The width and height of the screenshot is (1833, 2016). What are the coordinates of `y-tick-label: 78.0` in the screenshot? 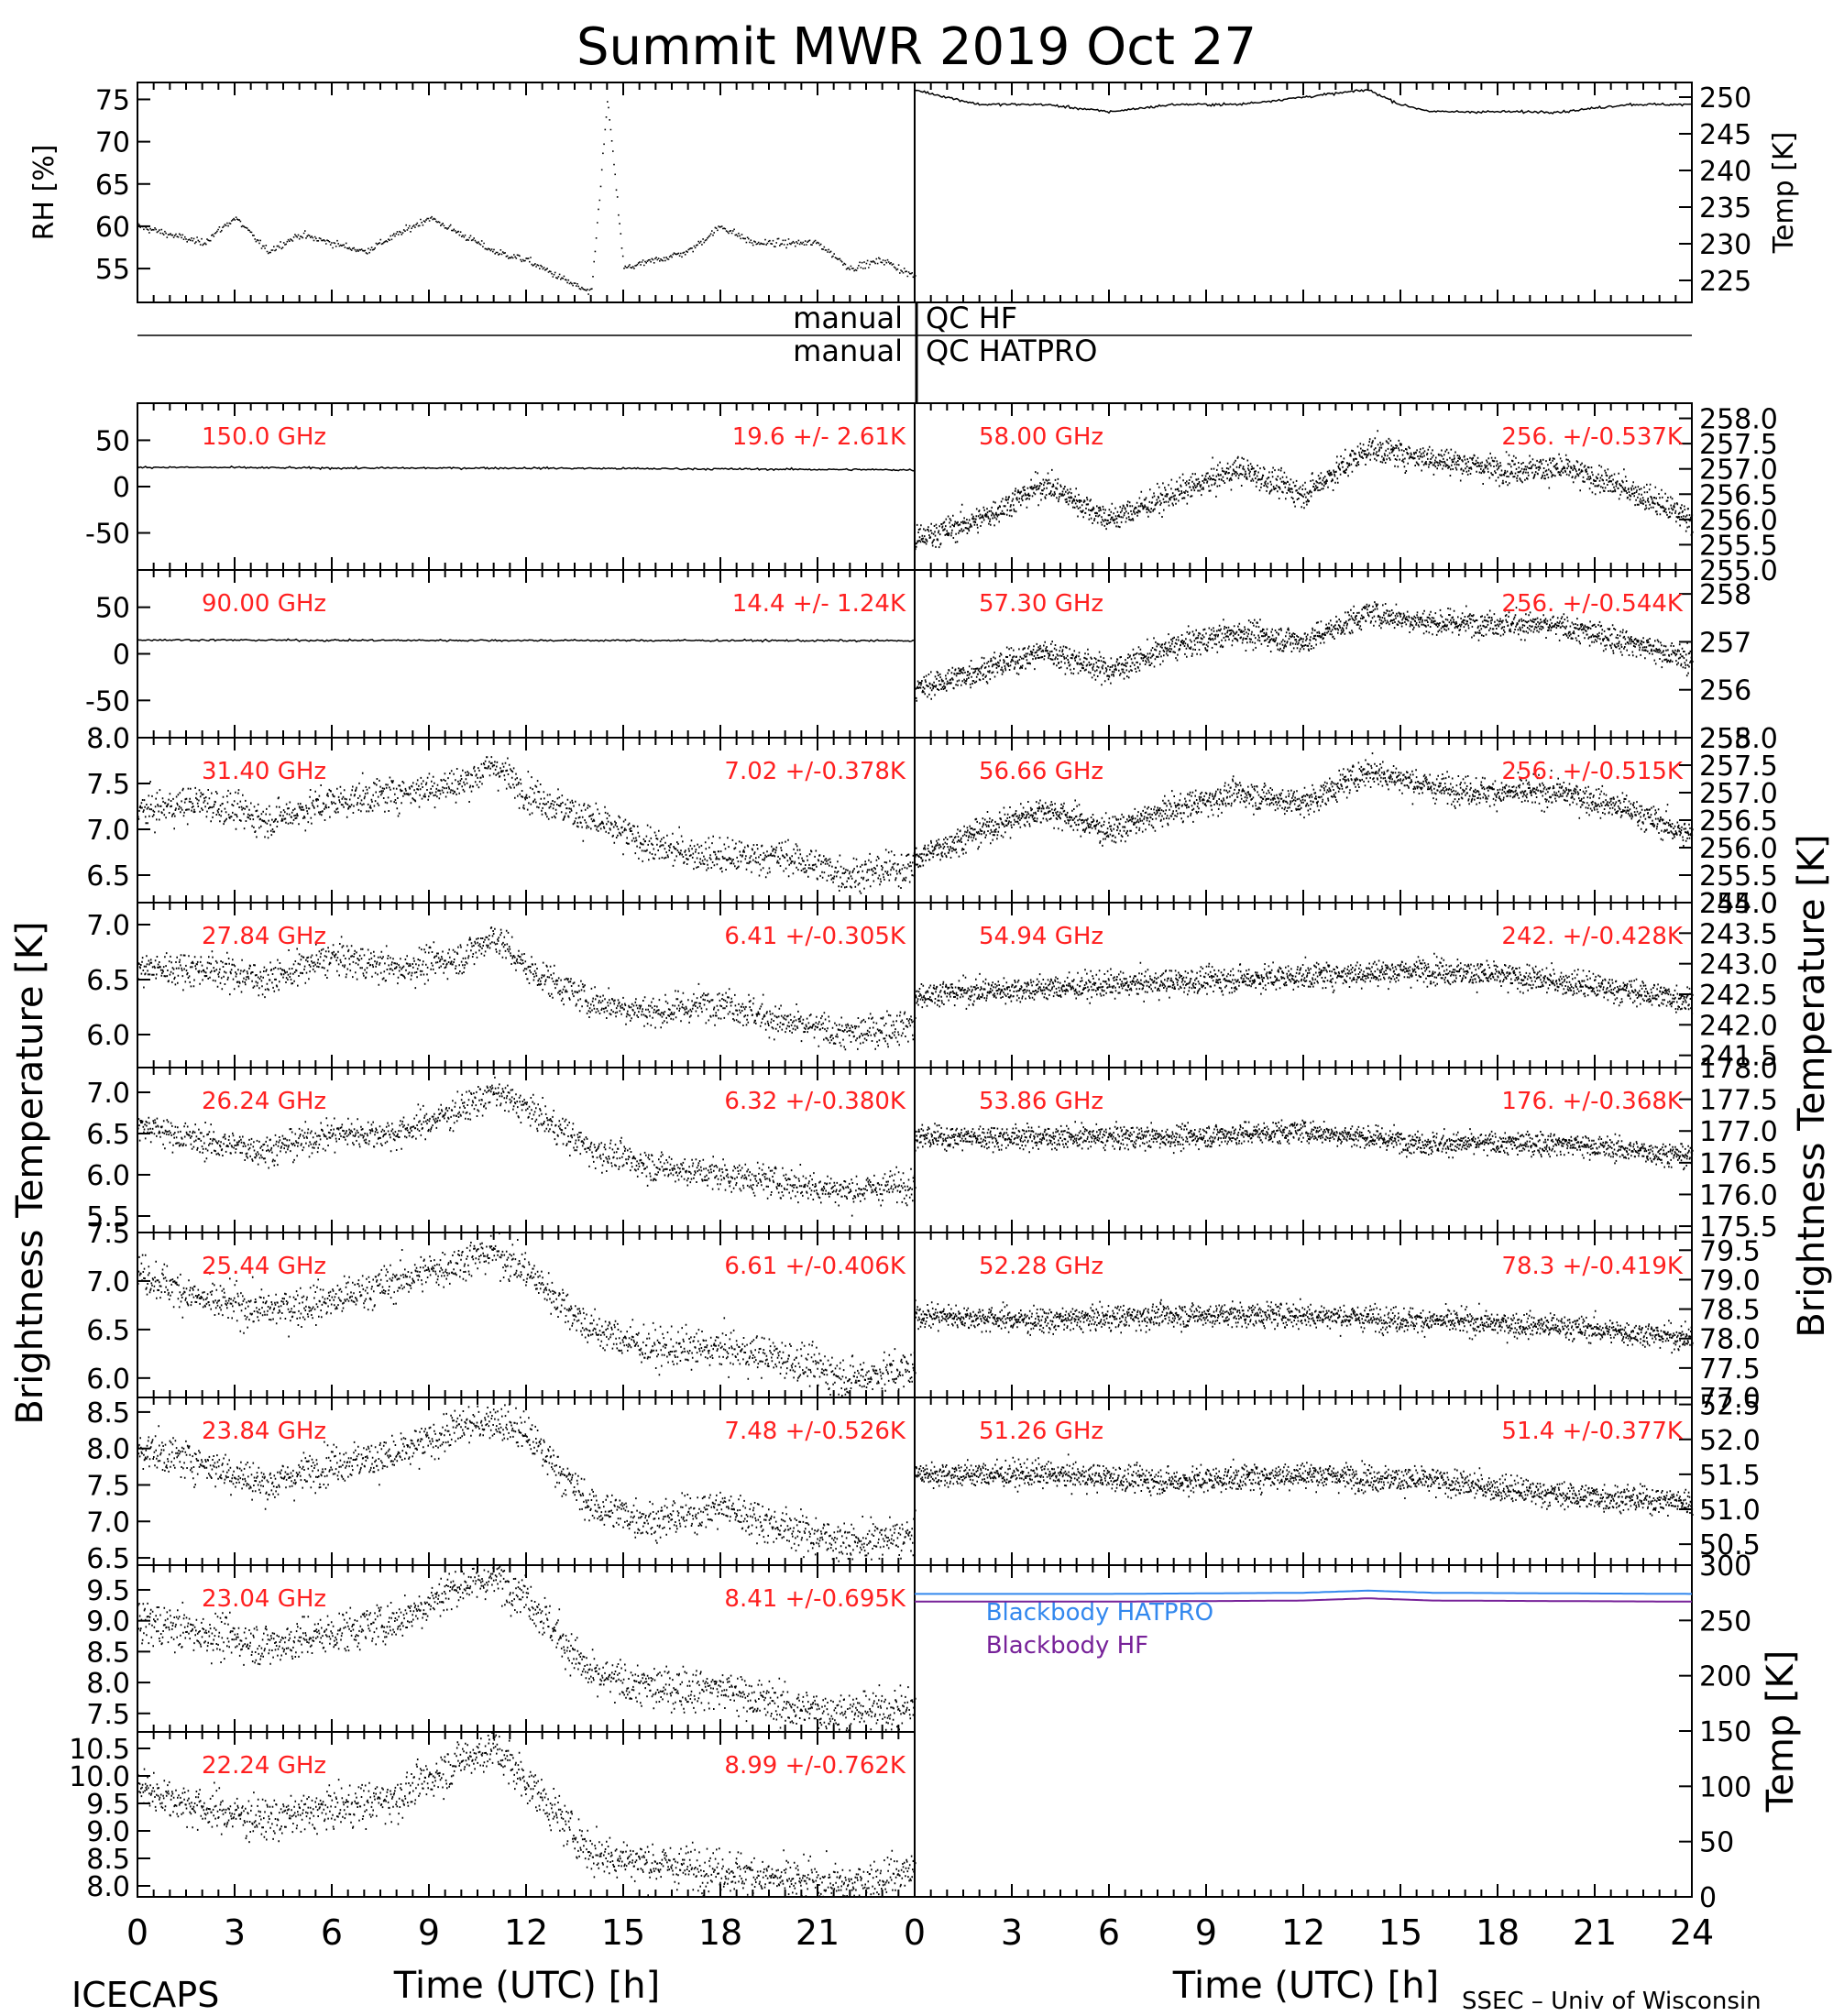 It's located at (1730, 1340).